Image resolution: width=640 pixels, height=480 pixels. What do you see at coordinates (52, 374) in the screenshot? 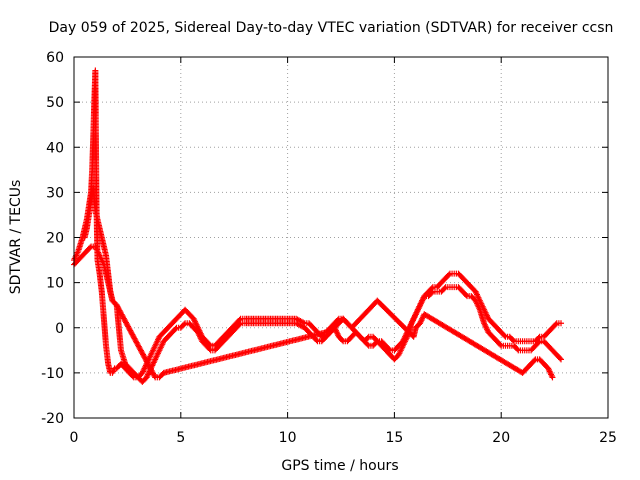
I see `y-tick-label: -10` at bounding box center [52, 374].